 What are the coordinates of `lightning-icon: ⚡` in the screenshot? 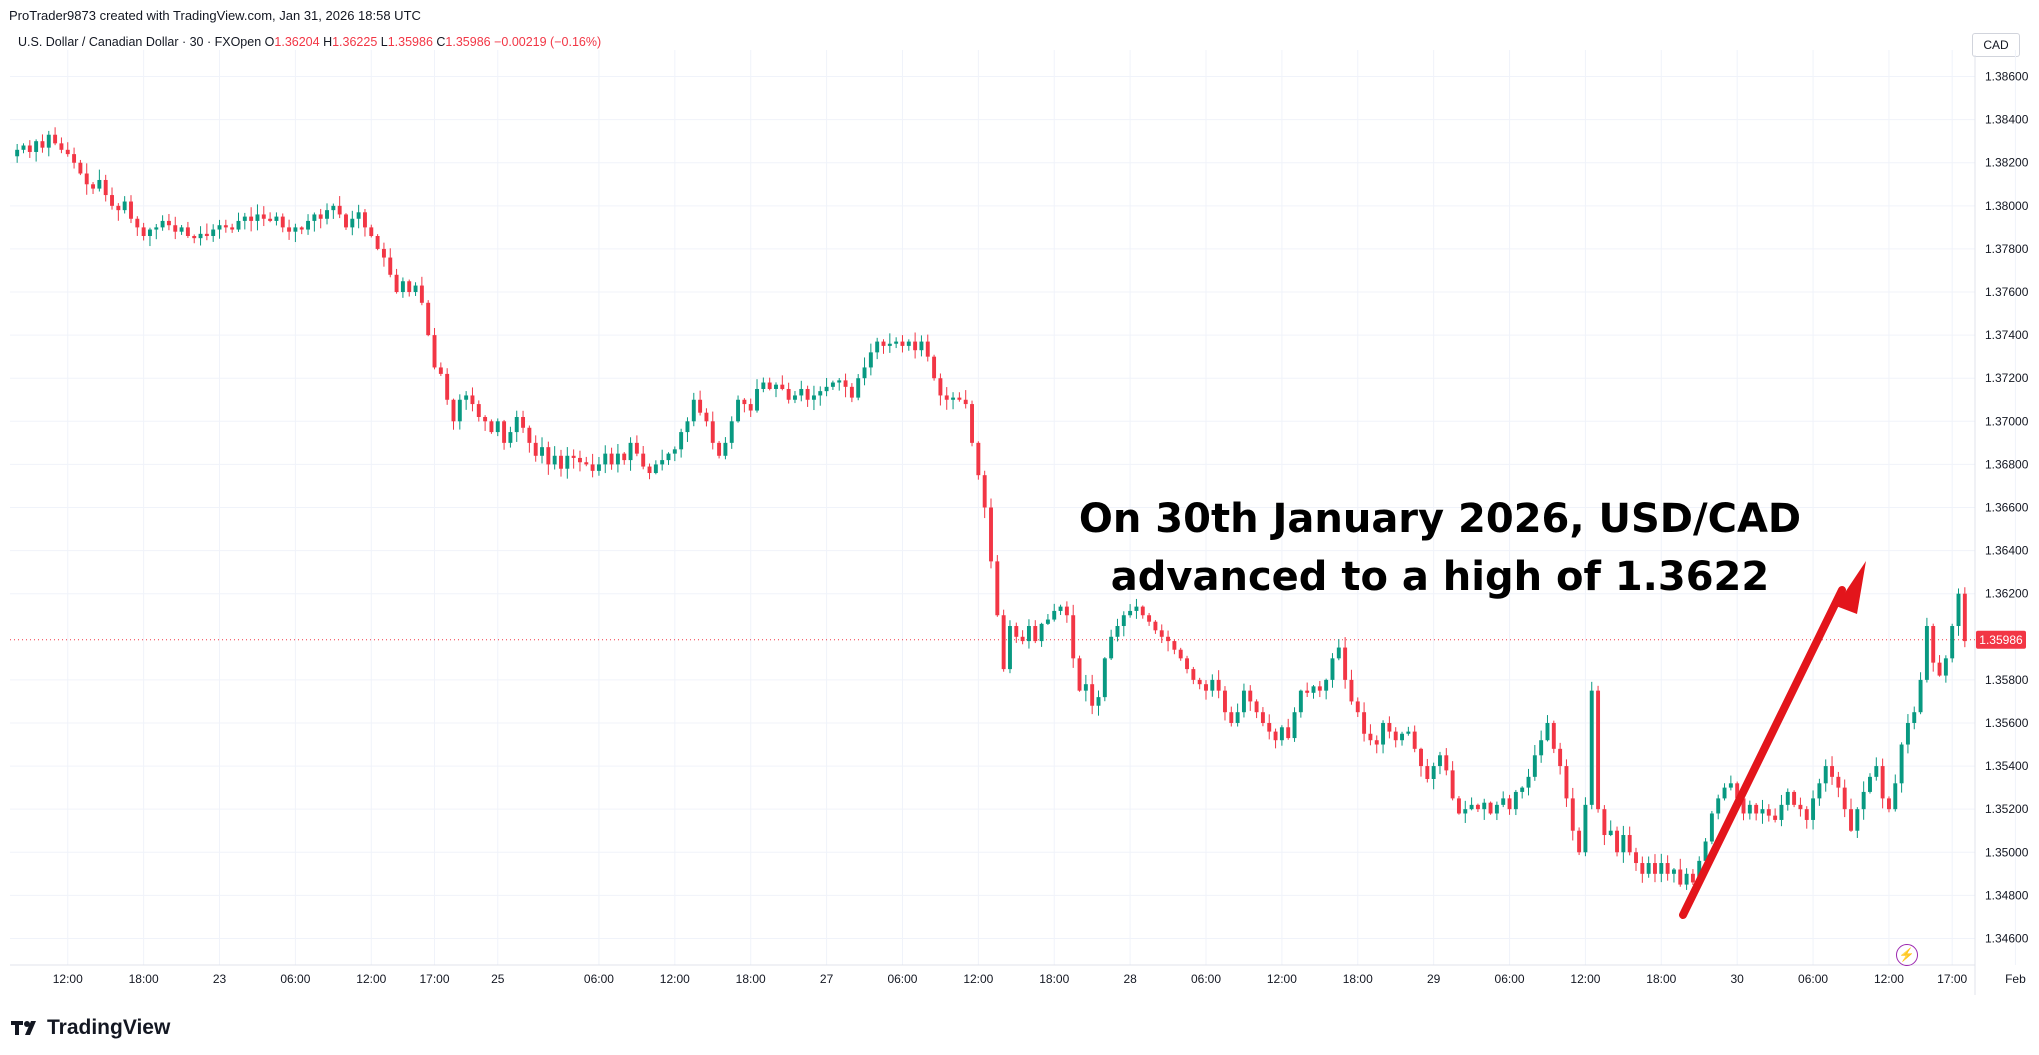 It's located at (1907, 955).